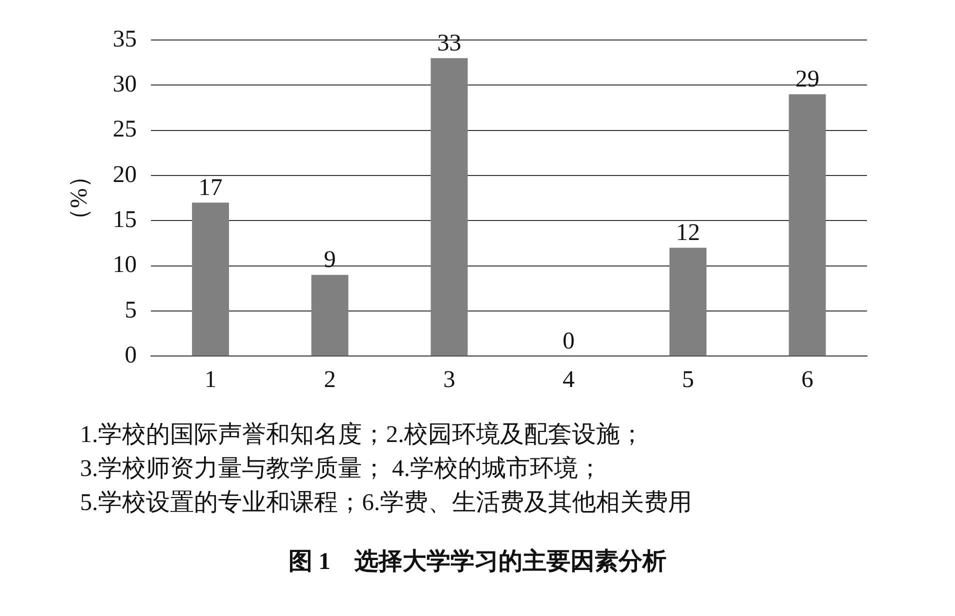 The width and height of the screenshot is (955, 616). What do you see at coordinates (210, 187) in the screenshot?
I see `data-label: 17` at bounding box center [210, 187].